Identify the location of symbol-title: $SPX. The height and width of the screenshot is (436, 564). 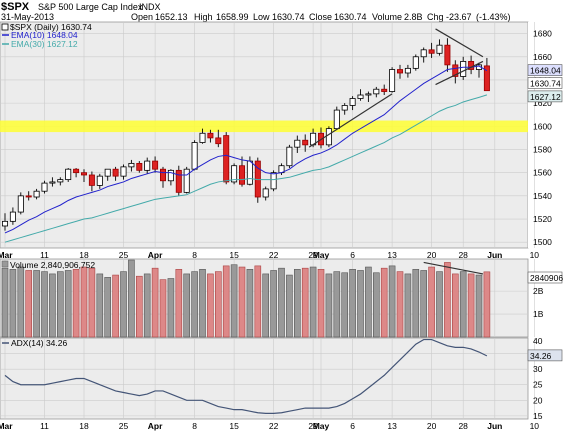
(15, 7).